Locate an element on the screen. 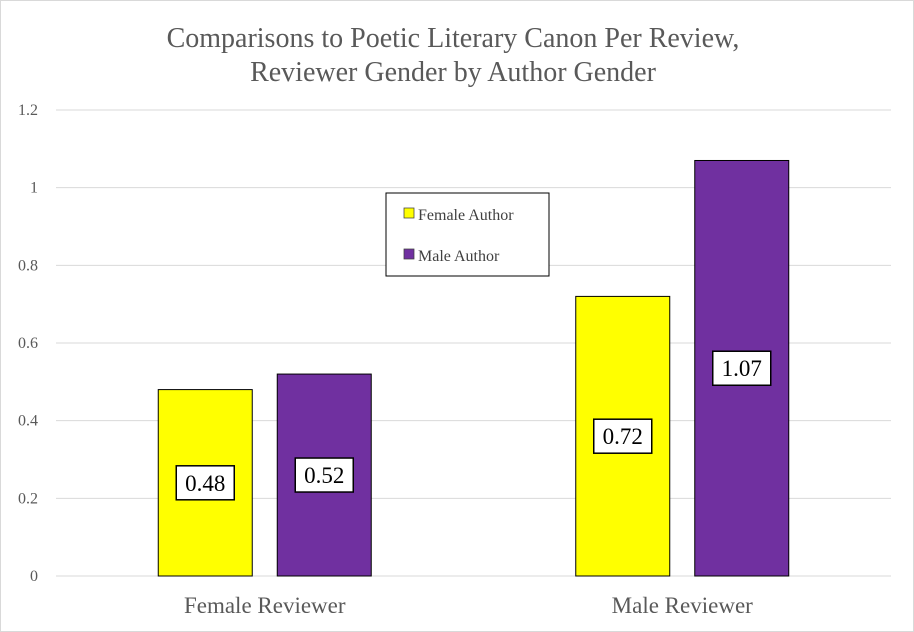  chart-title-line-2: Reviewer Gender by Author Gender is located at coordinates (453, 72).